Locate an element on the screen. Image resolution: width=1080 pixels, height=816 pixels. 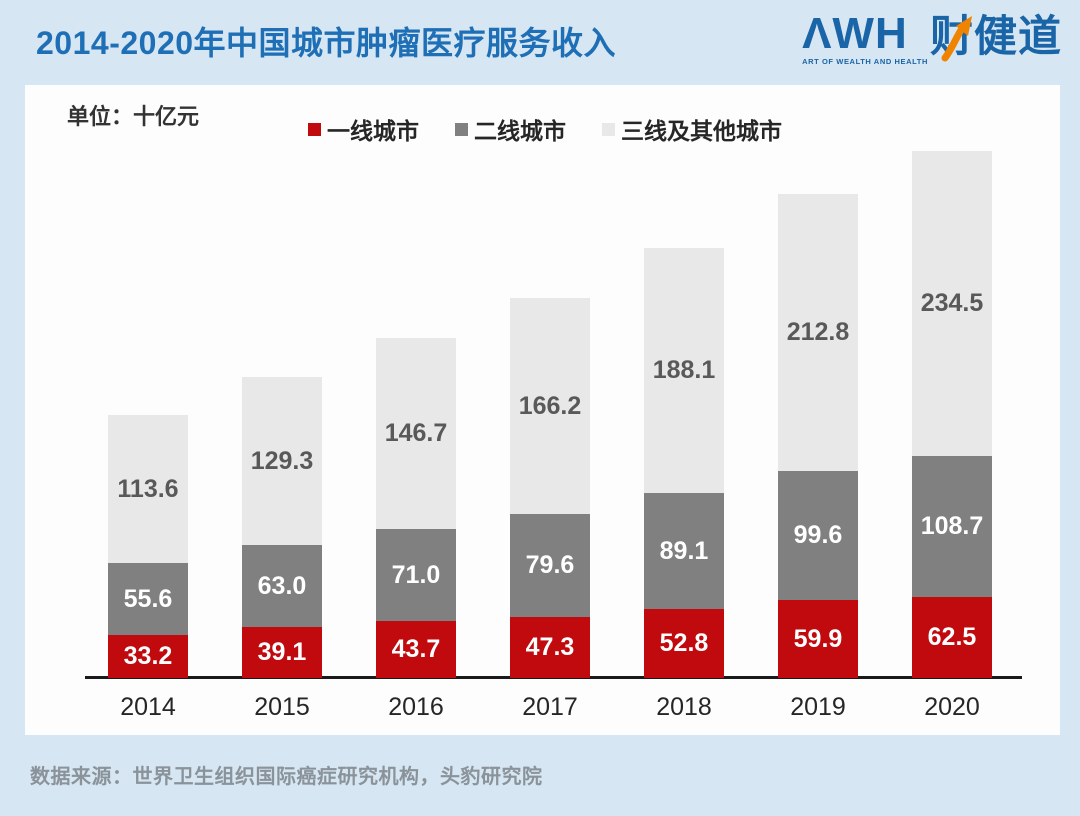
bar-segment: 113.6 is located at coordinates (148, 489).